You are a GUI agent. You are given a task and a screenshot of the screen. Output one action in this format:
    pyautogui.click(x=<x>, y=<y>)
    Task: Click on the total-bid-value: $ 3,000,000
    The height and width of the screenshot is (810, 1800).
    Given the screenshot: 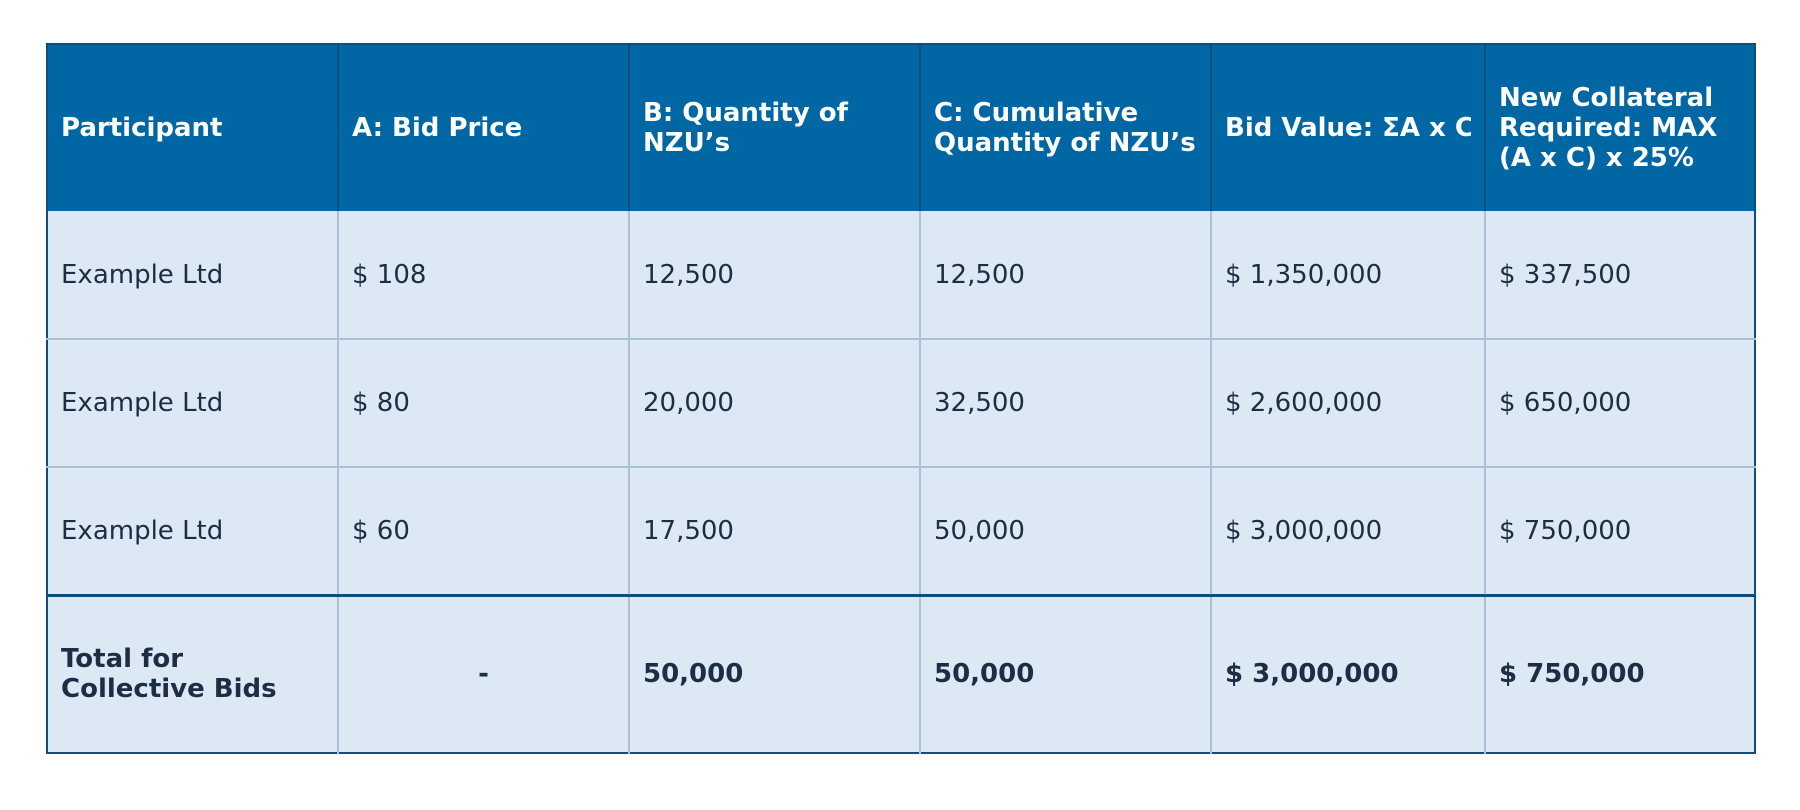 What is the action you would take?
    pyautogui.click(x=1348, y=673)
    